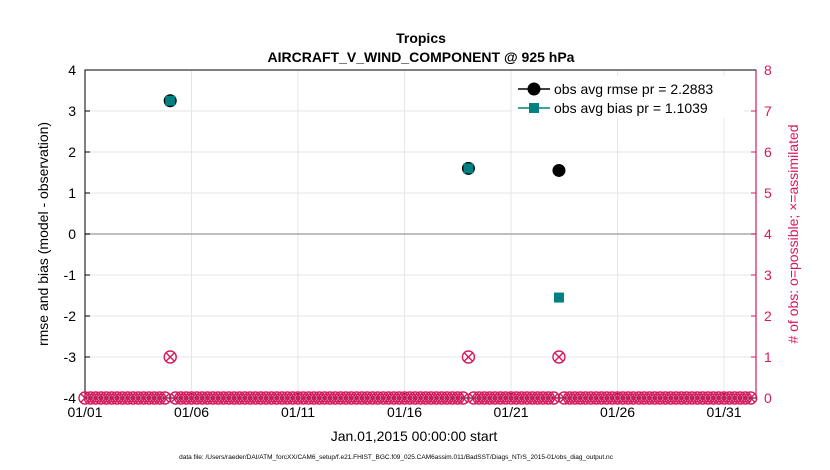  I want to click on legend-label-rmse: obs avg rmse pr = 2.2883, so click(633, 89).